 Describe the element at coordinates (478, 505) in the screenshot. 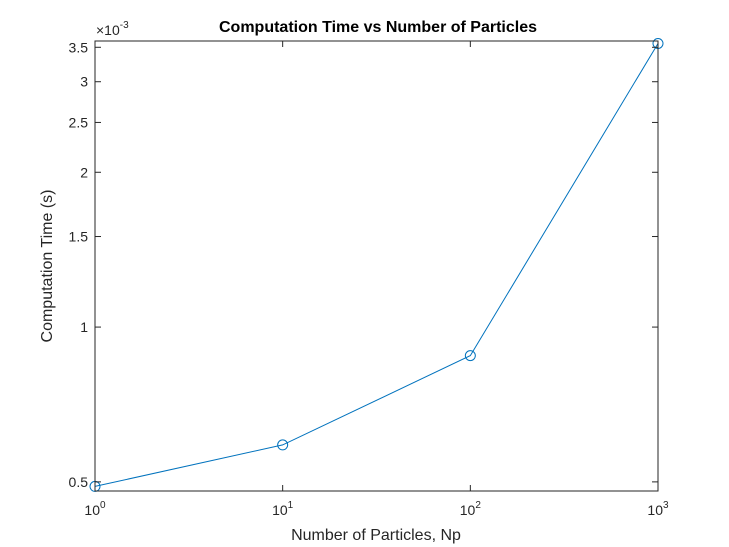

I see `x-tick-label-power: 2` at that location.